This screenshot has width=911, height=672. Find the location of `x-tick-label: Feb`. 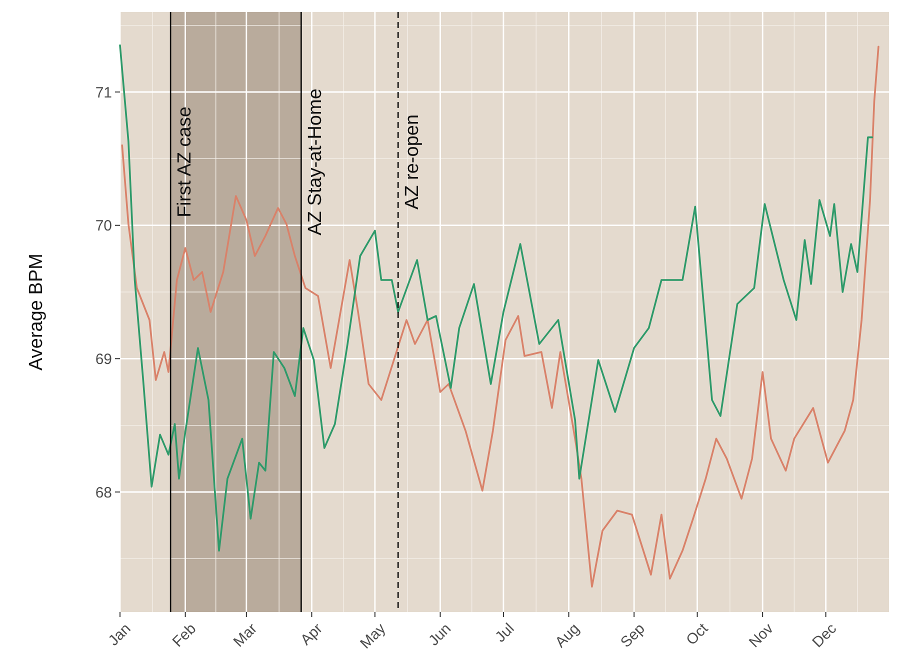

x-tick-label: Feb is located at coordinates (184, 635).